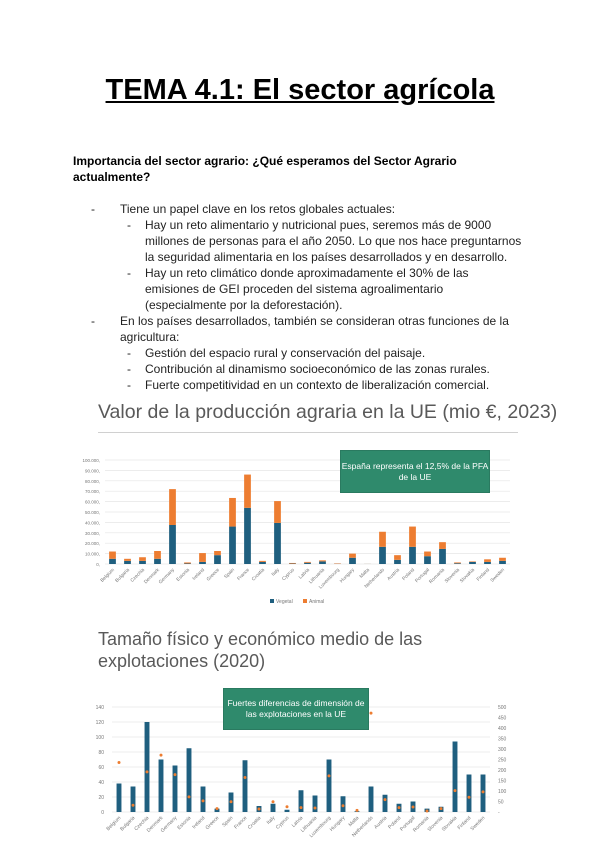 This screenshot has height=856, width=600. What do you see at coordinates (122, 575) in the screenshot?
I see `x-tick-label: Bulgaria` at bounding box center [122, 575].